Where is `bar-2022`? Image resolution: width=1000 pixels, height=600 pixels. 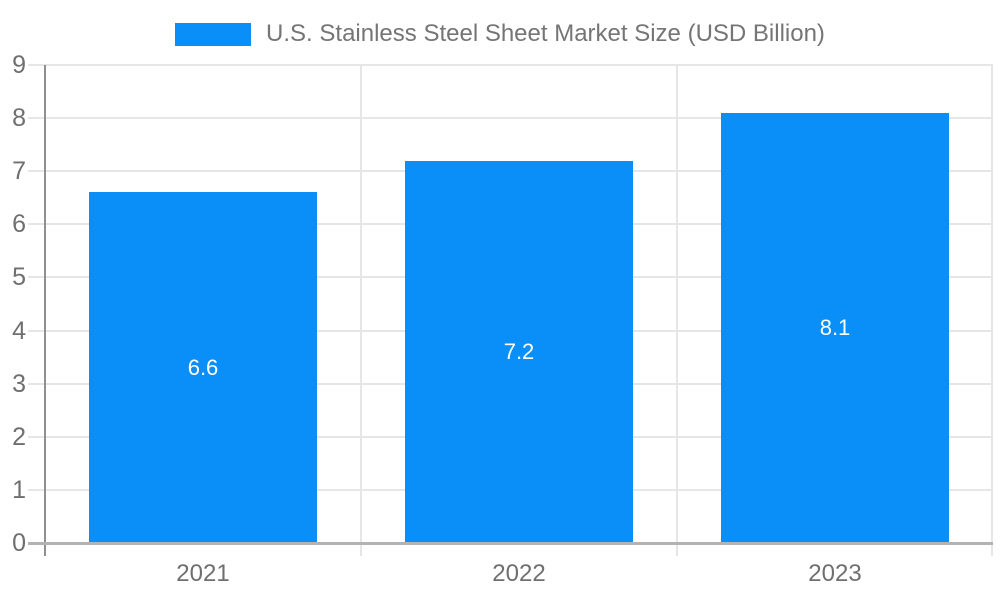 bar-2022 is located at coordinates (519, 351).